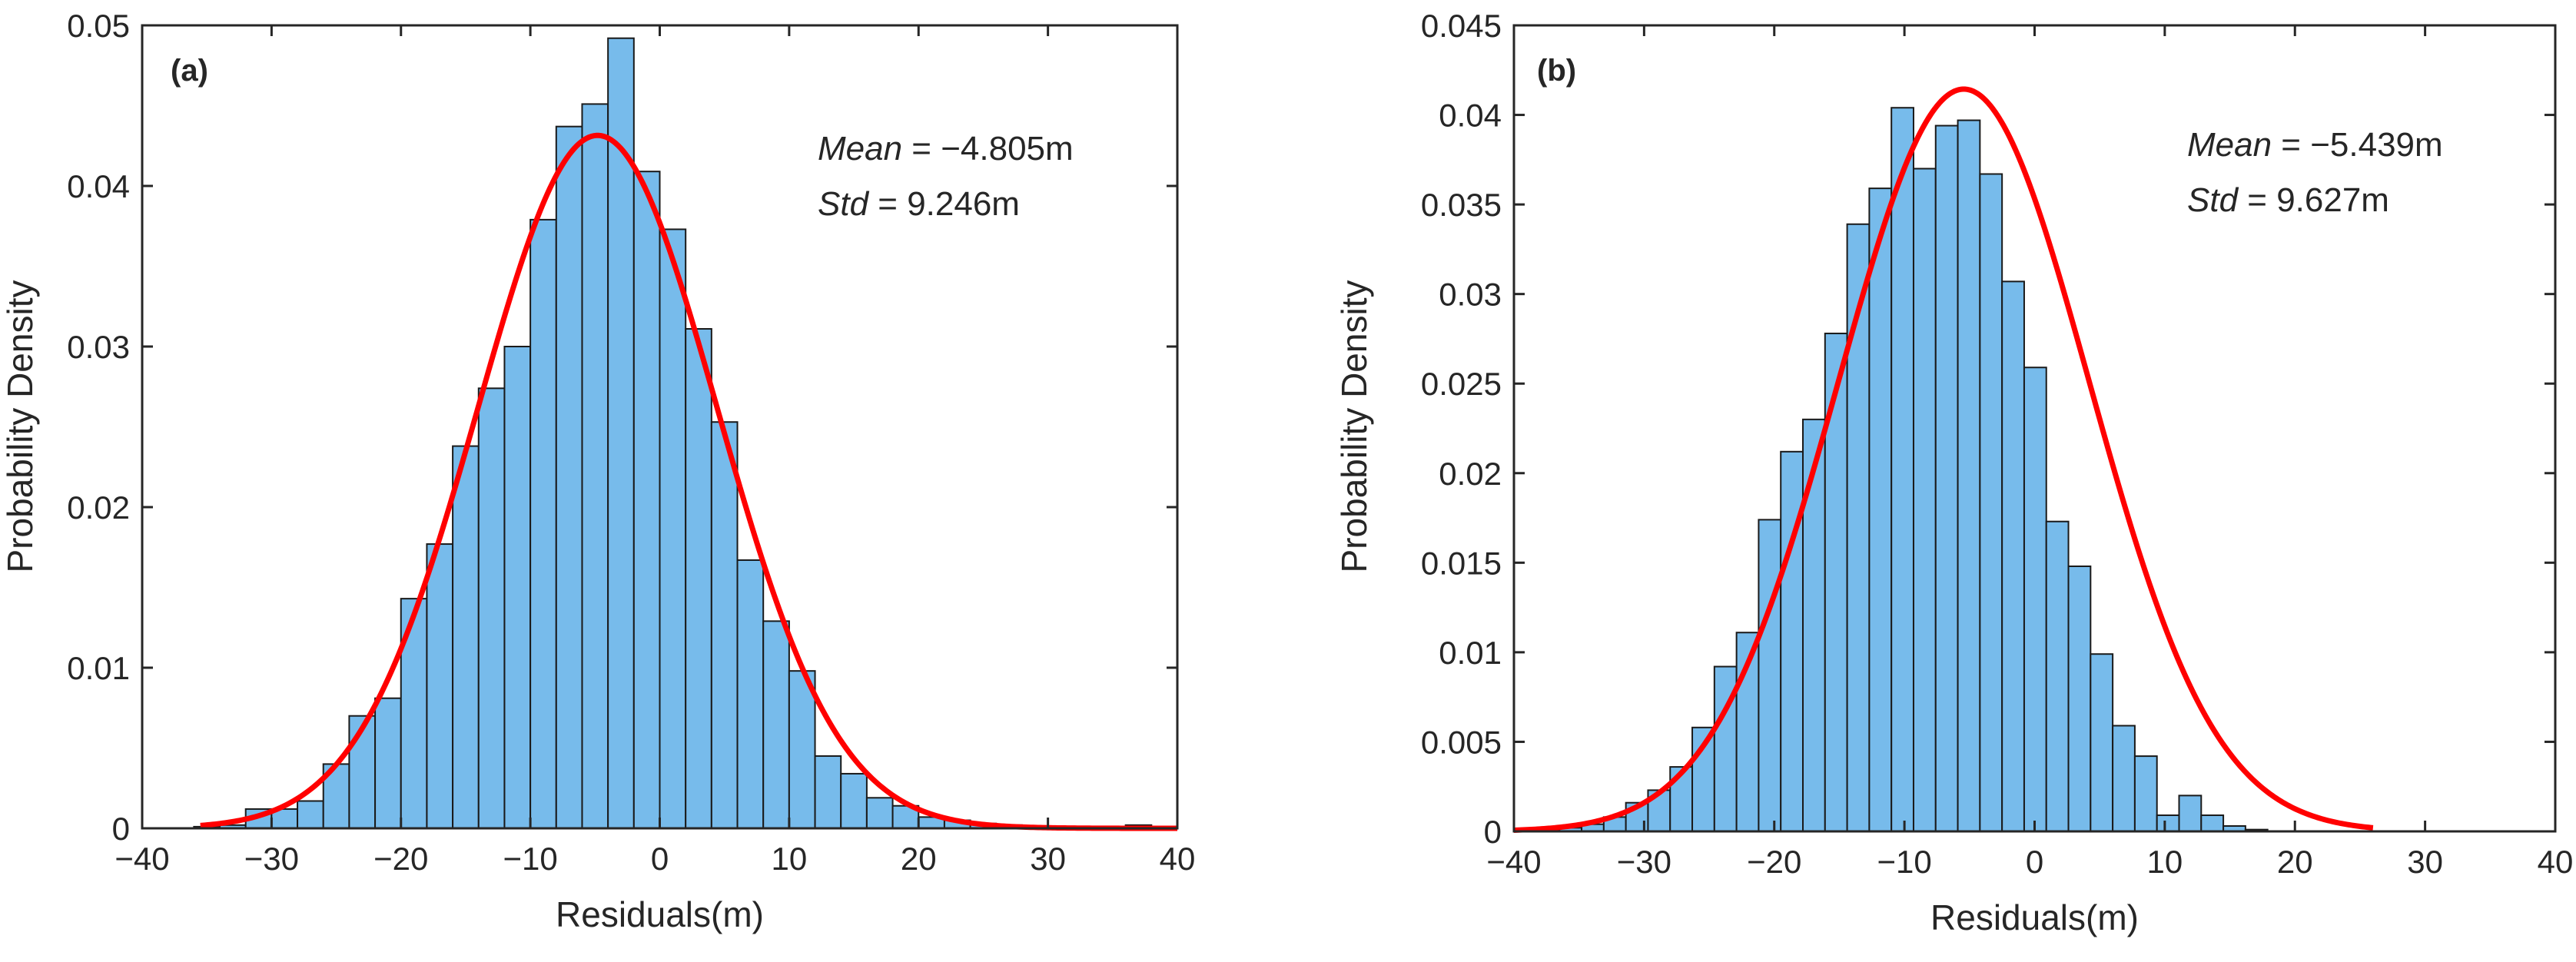 The width and height of the screenshot is (2576, 962). I want to click on mean-annotation: Mean = −5.439m, so click(2315, 145).